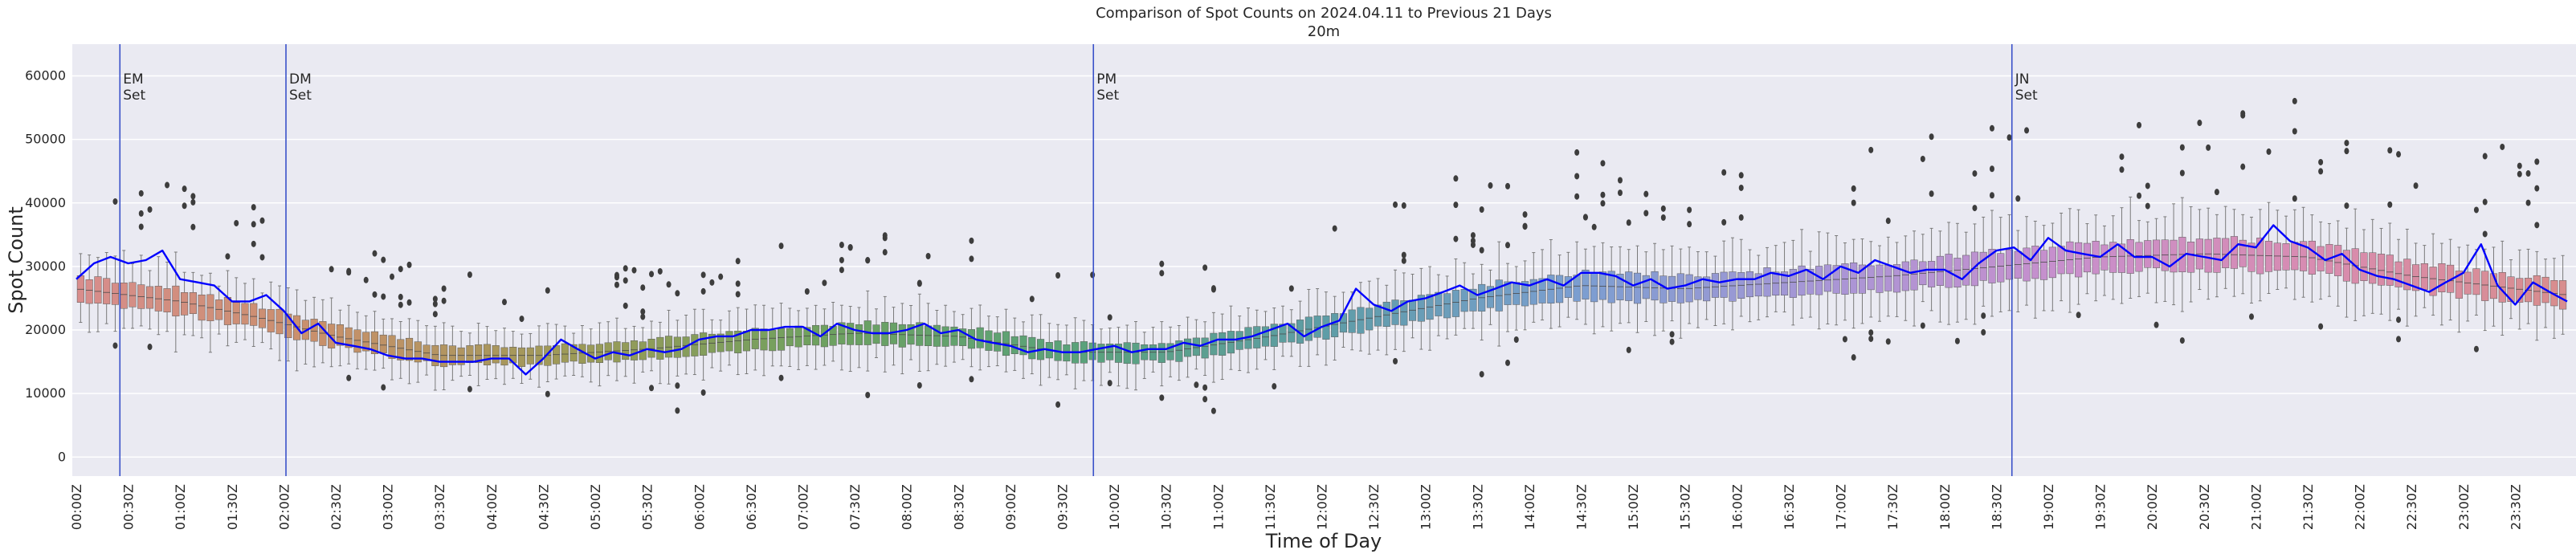  I want to click on y-tick-label: 60000, so click(45, 75).